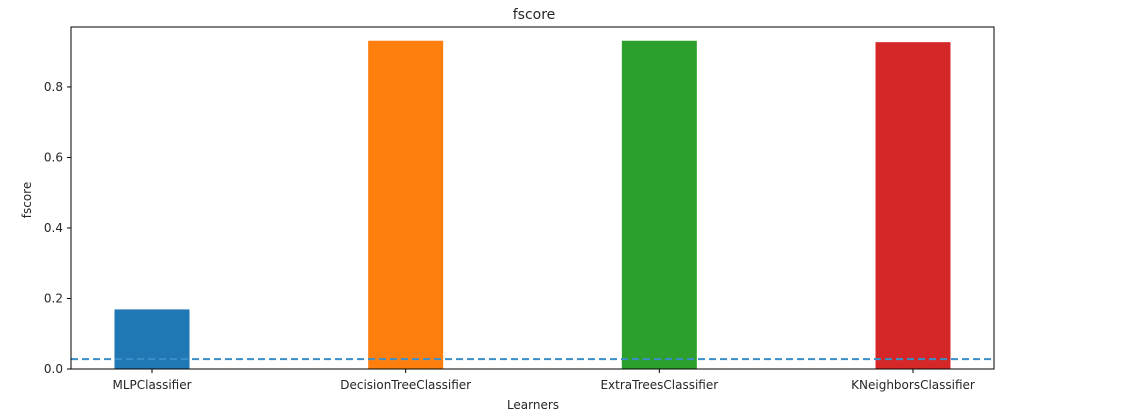 This screenshot has width=1121, height=418. I want to click on y-tick-label: 0.0, so click(53, 369).